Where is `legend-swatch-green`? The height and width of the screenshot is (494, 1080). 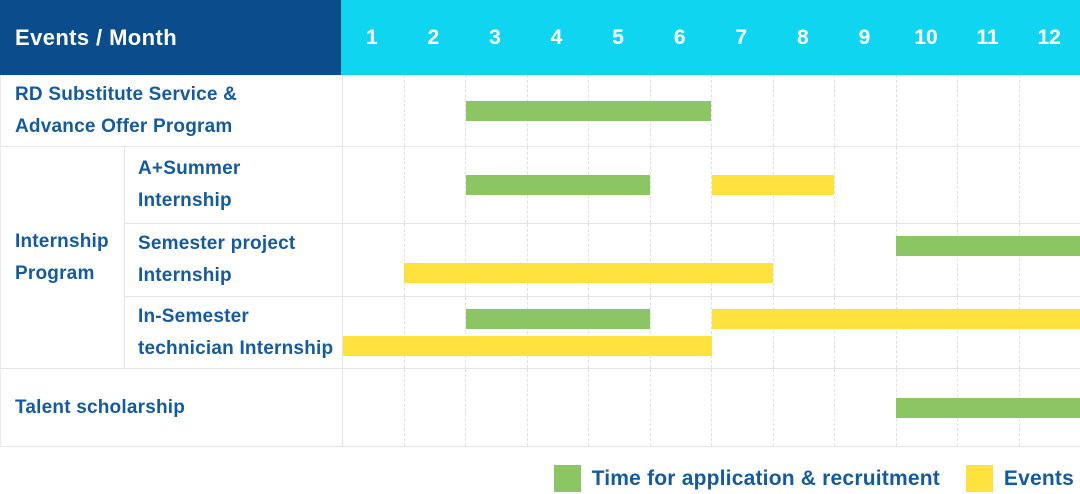 legend-swatch-green is located at coordinates (567, 478).